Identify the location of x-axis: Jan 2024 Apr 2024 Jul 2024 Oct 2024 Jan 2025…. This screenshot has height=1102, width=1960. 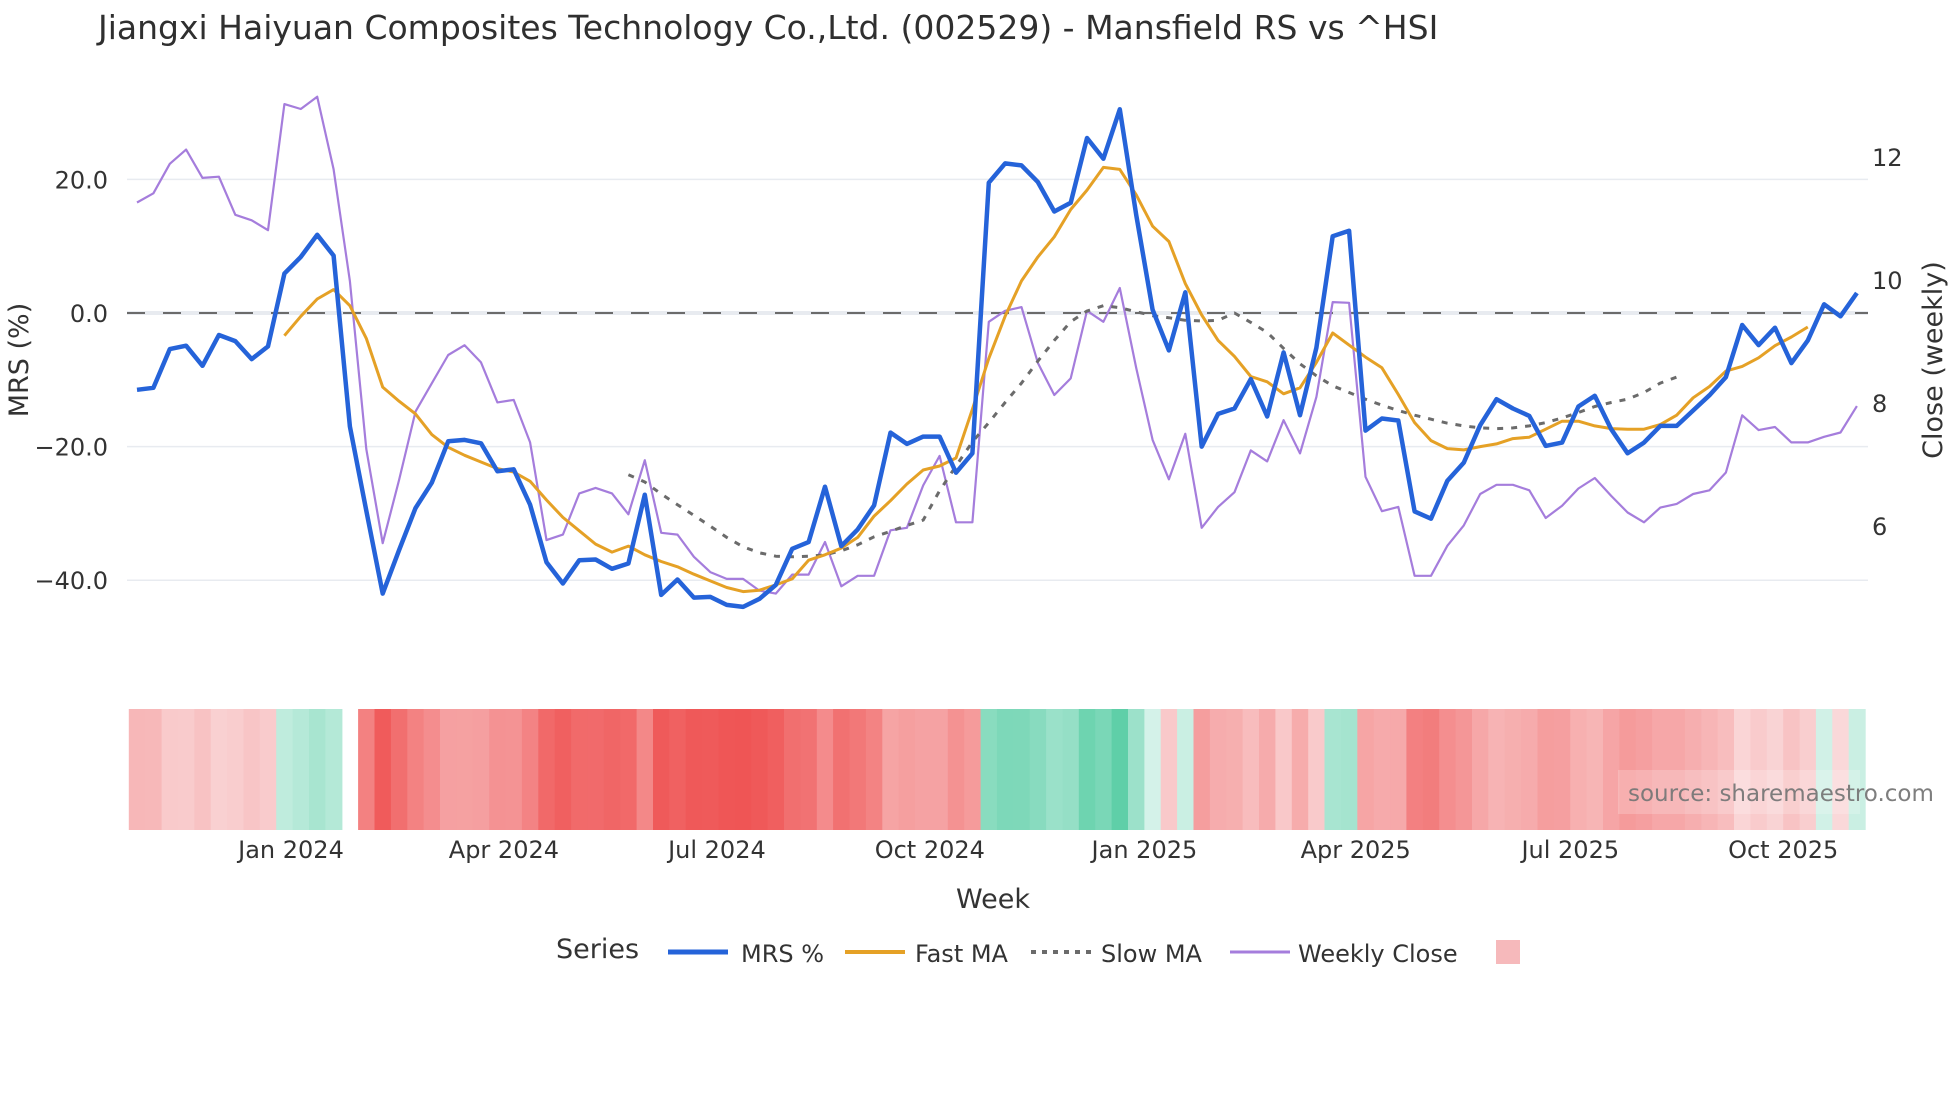
(1037, 850).